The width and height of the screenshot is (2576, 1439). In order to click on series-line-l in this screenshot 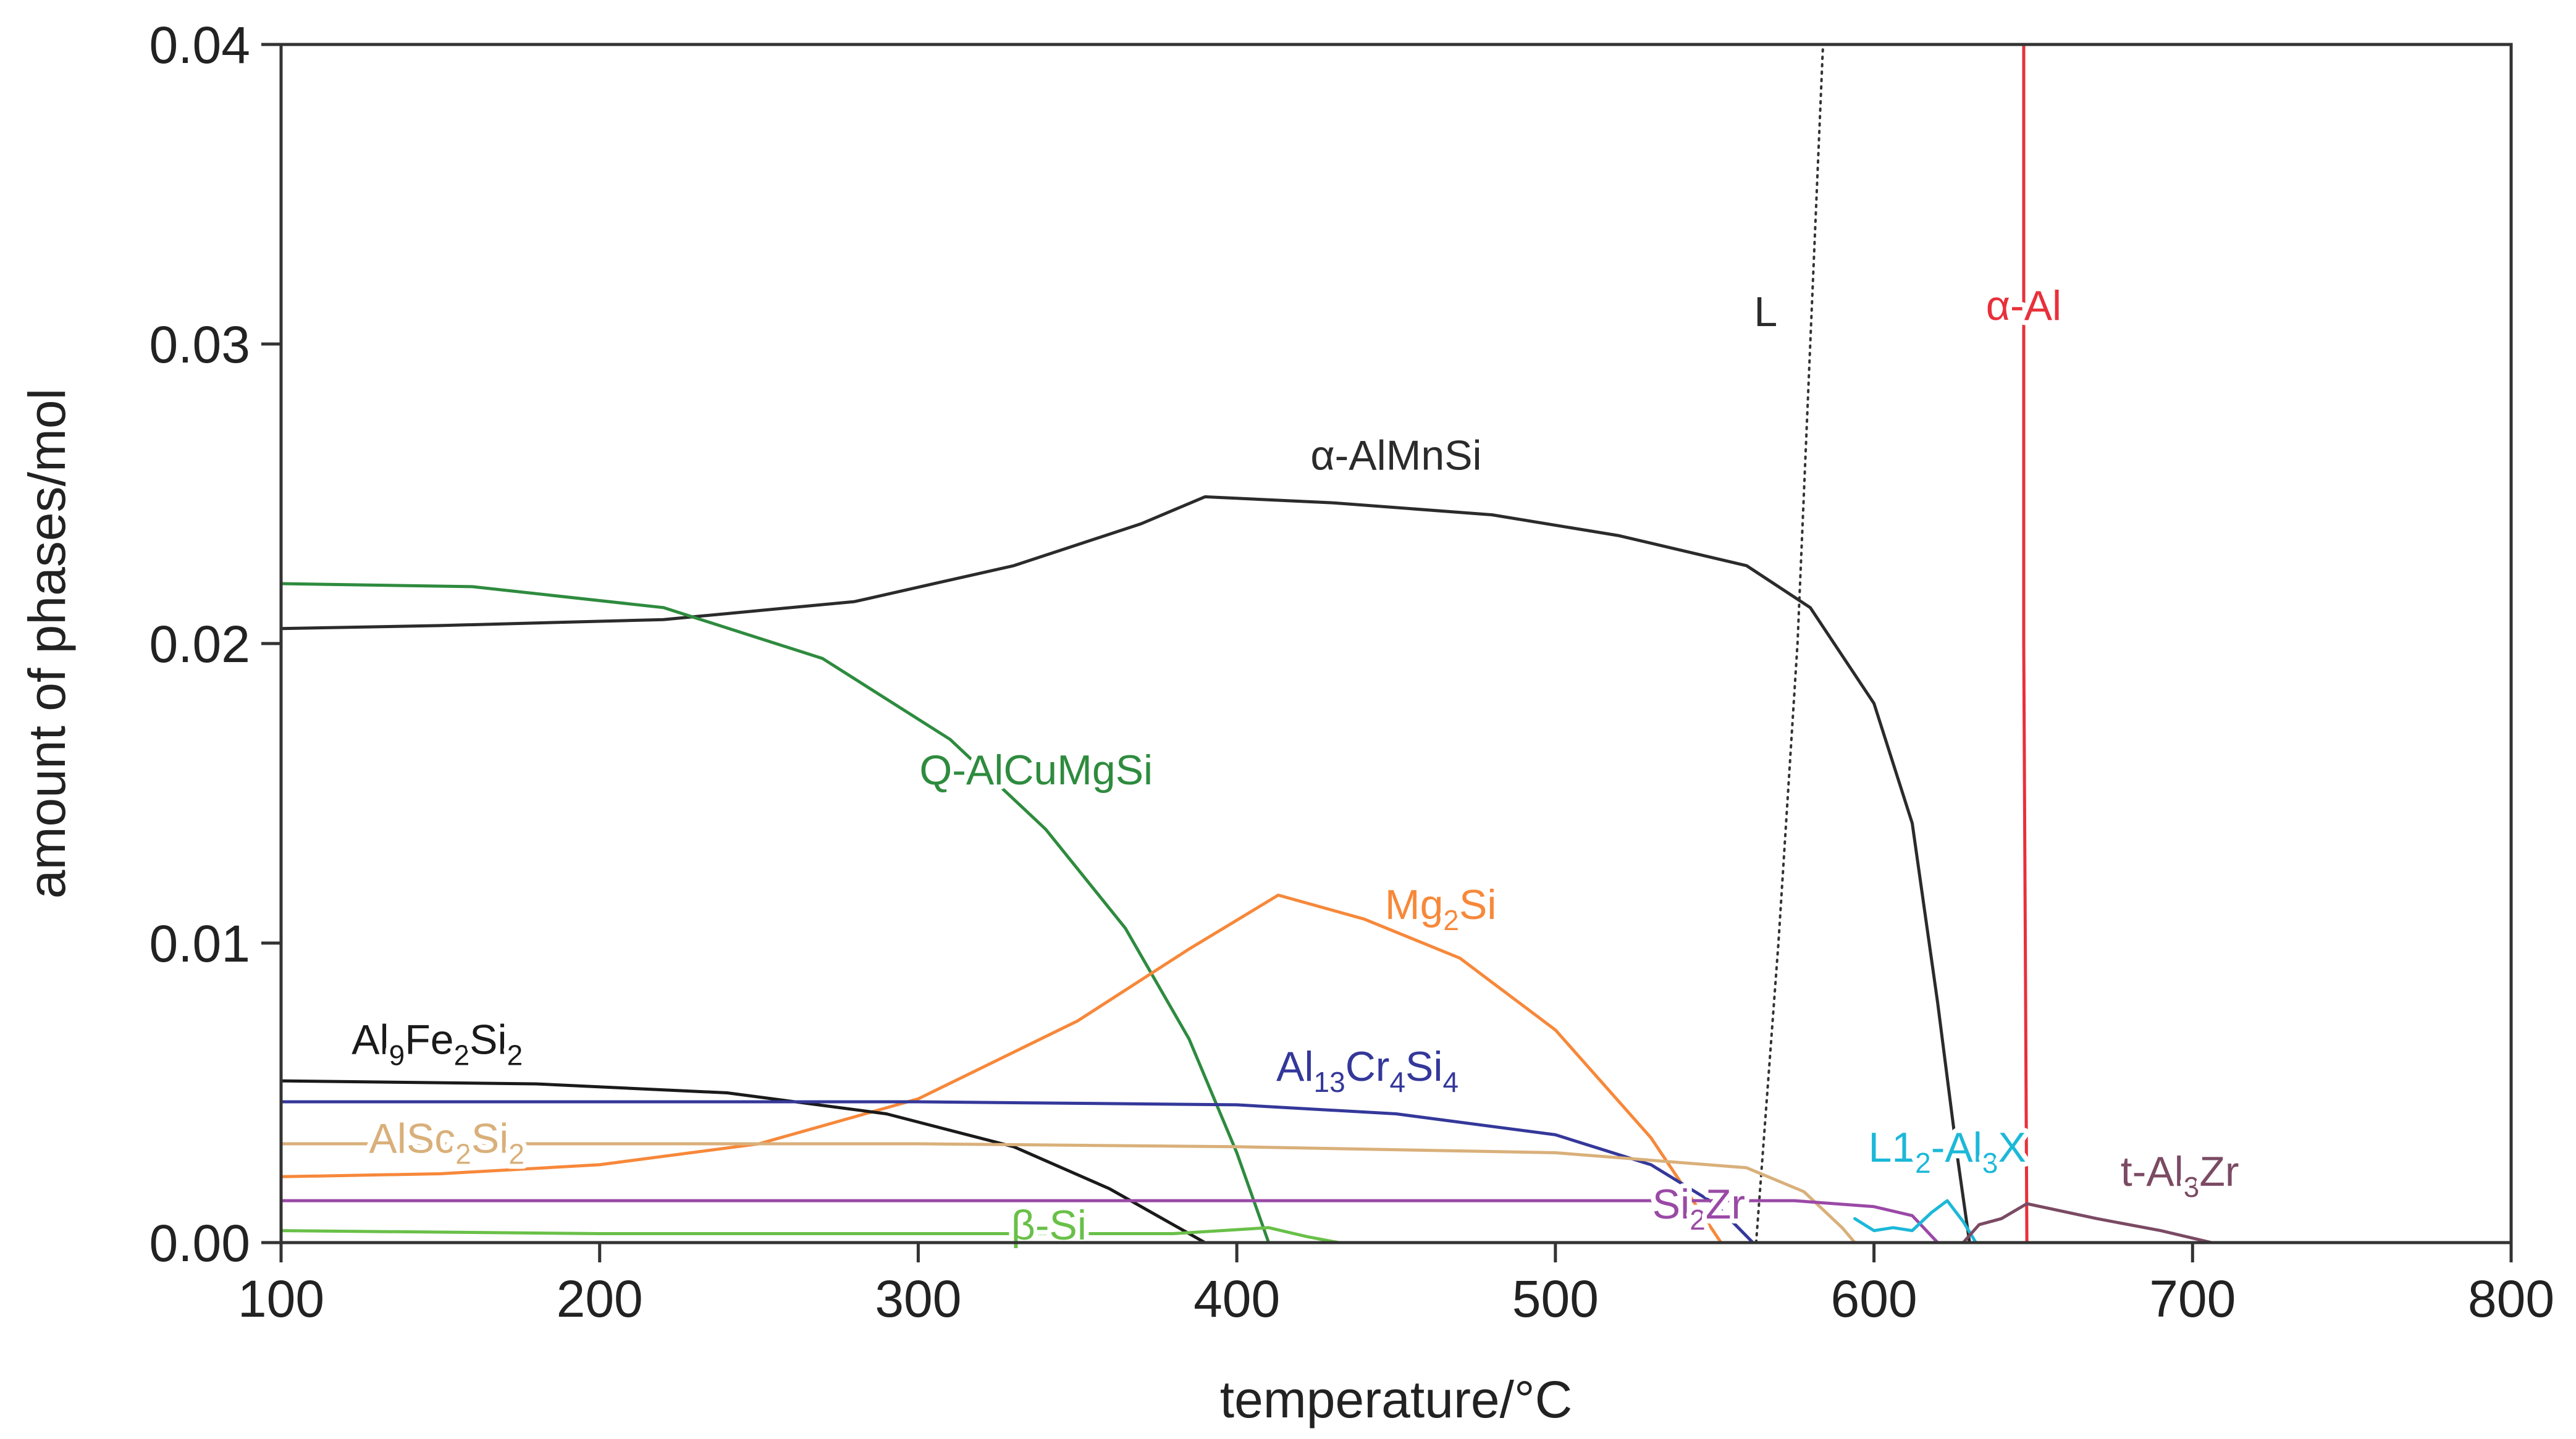, I will do `click(1789, 643)`.